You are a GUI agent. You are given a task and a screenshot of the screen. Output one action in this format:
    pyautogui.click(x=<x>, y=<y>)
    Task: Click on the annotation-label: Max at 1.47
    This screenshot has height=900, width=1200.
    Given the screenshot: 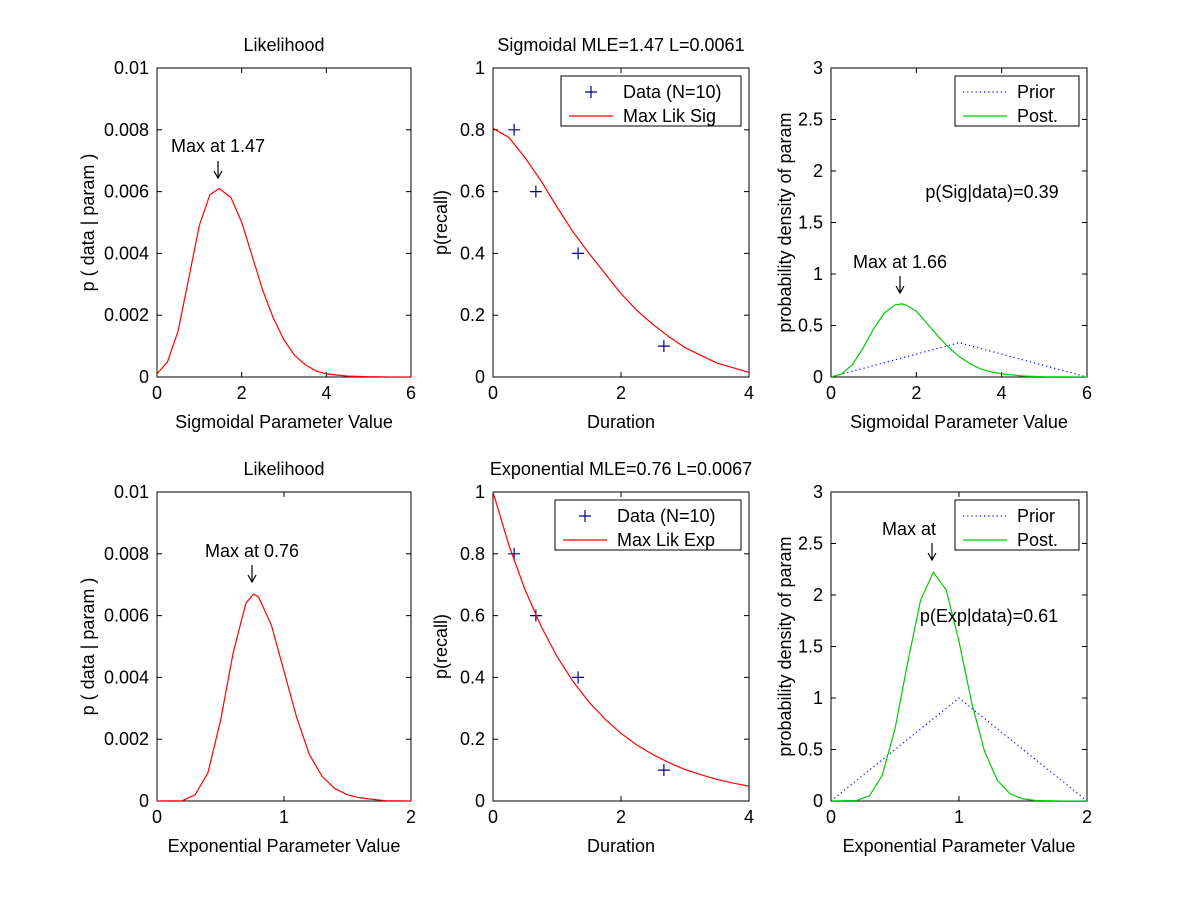 What is the action you would take?
    pyautogui.click(x=218, y=146)
    